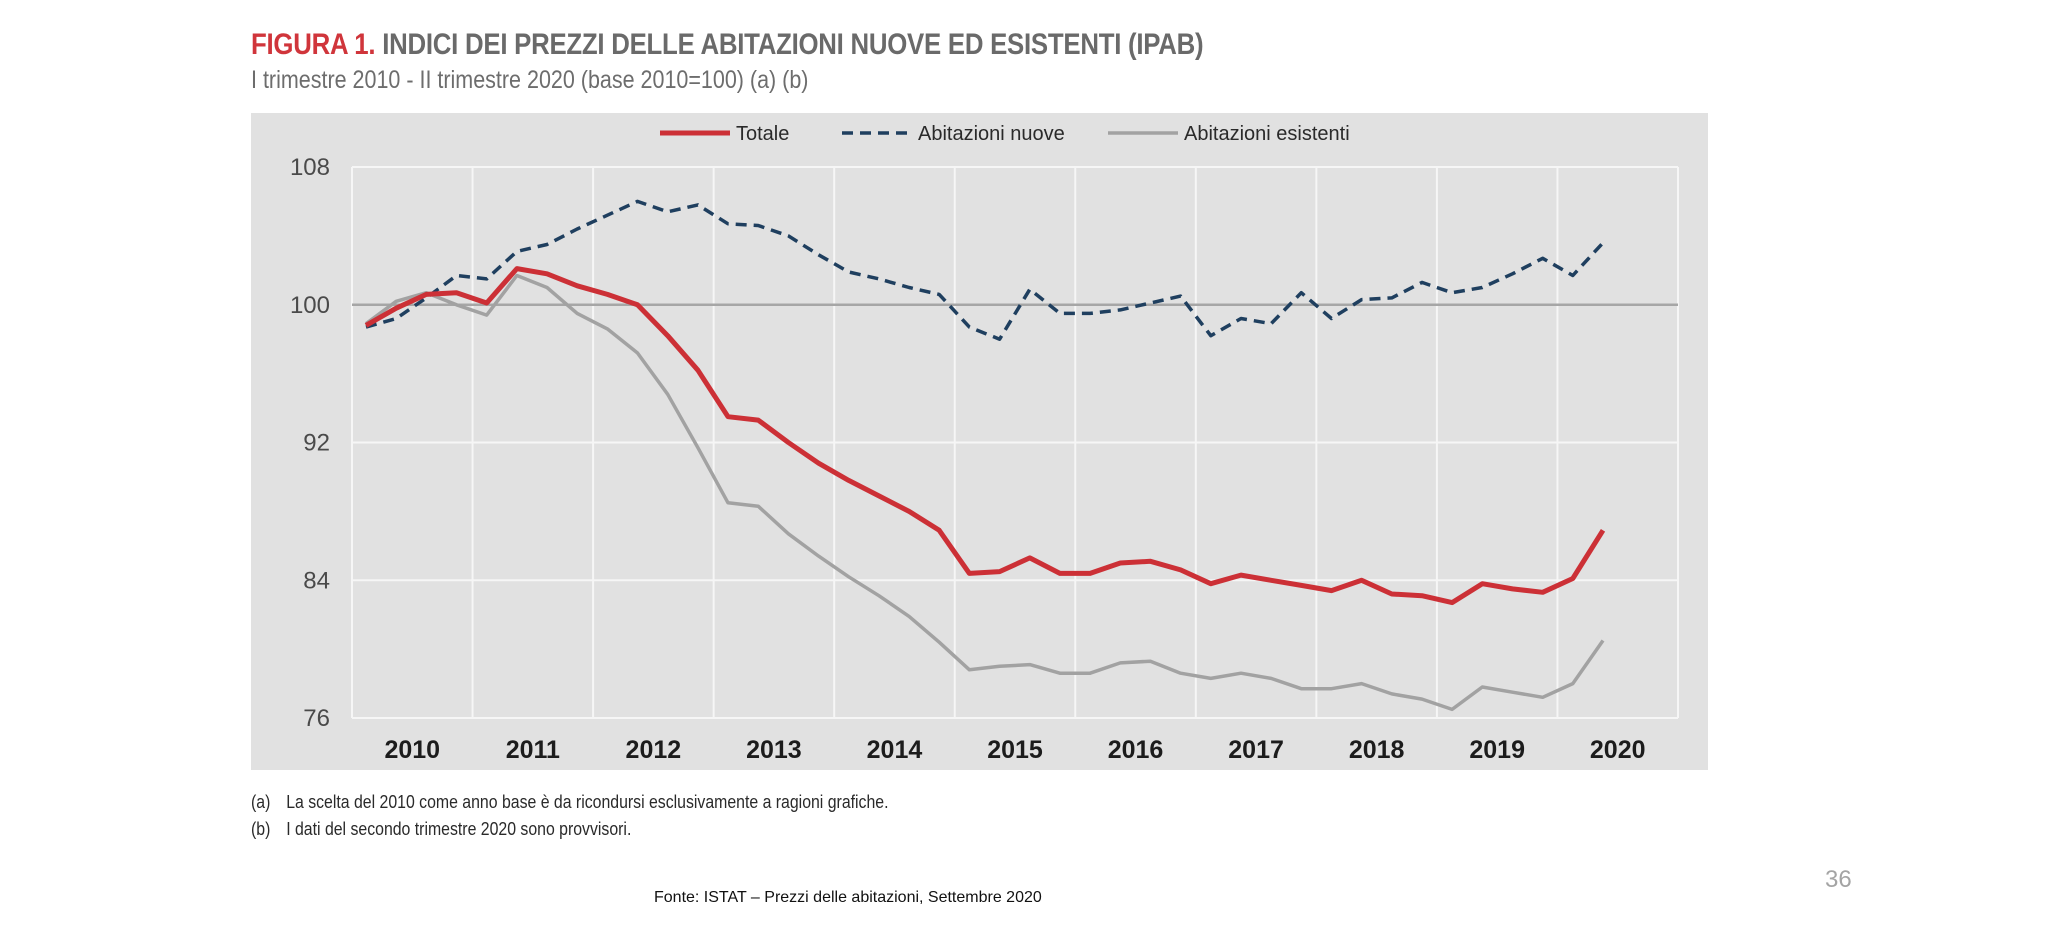 This screenshot has width=2048, height=946. What do you see at coordinates (762, 134) in the screenshot?
I see `legend-label-totale: Totale` at bounding box center [762, 134].